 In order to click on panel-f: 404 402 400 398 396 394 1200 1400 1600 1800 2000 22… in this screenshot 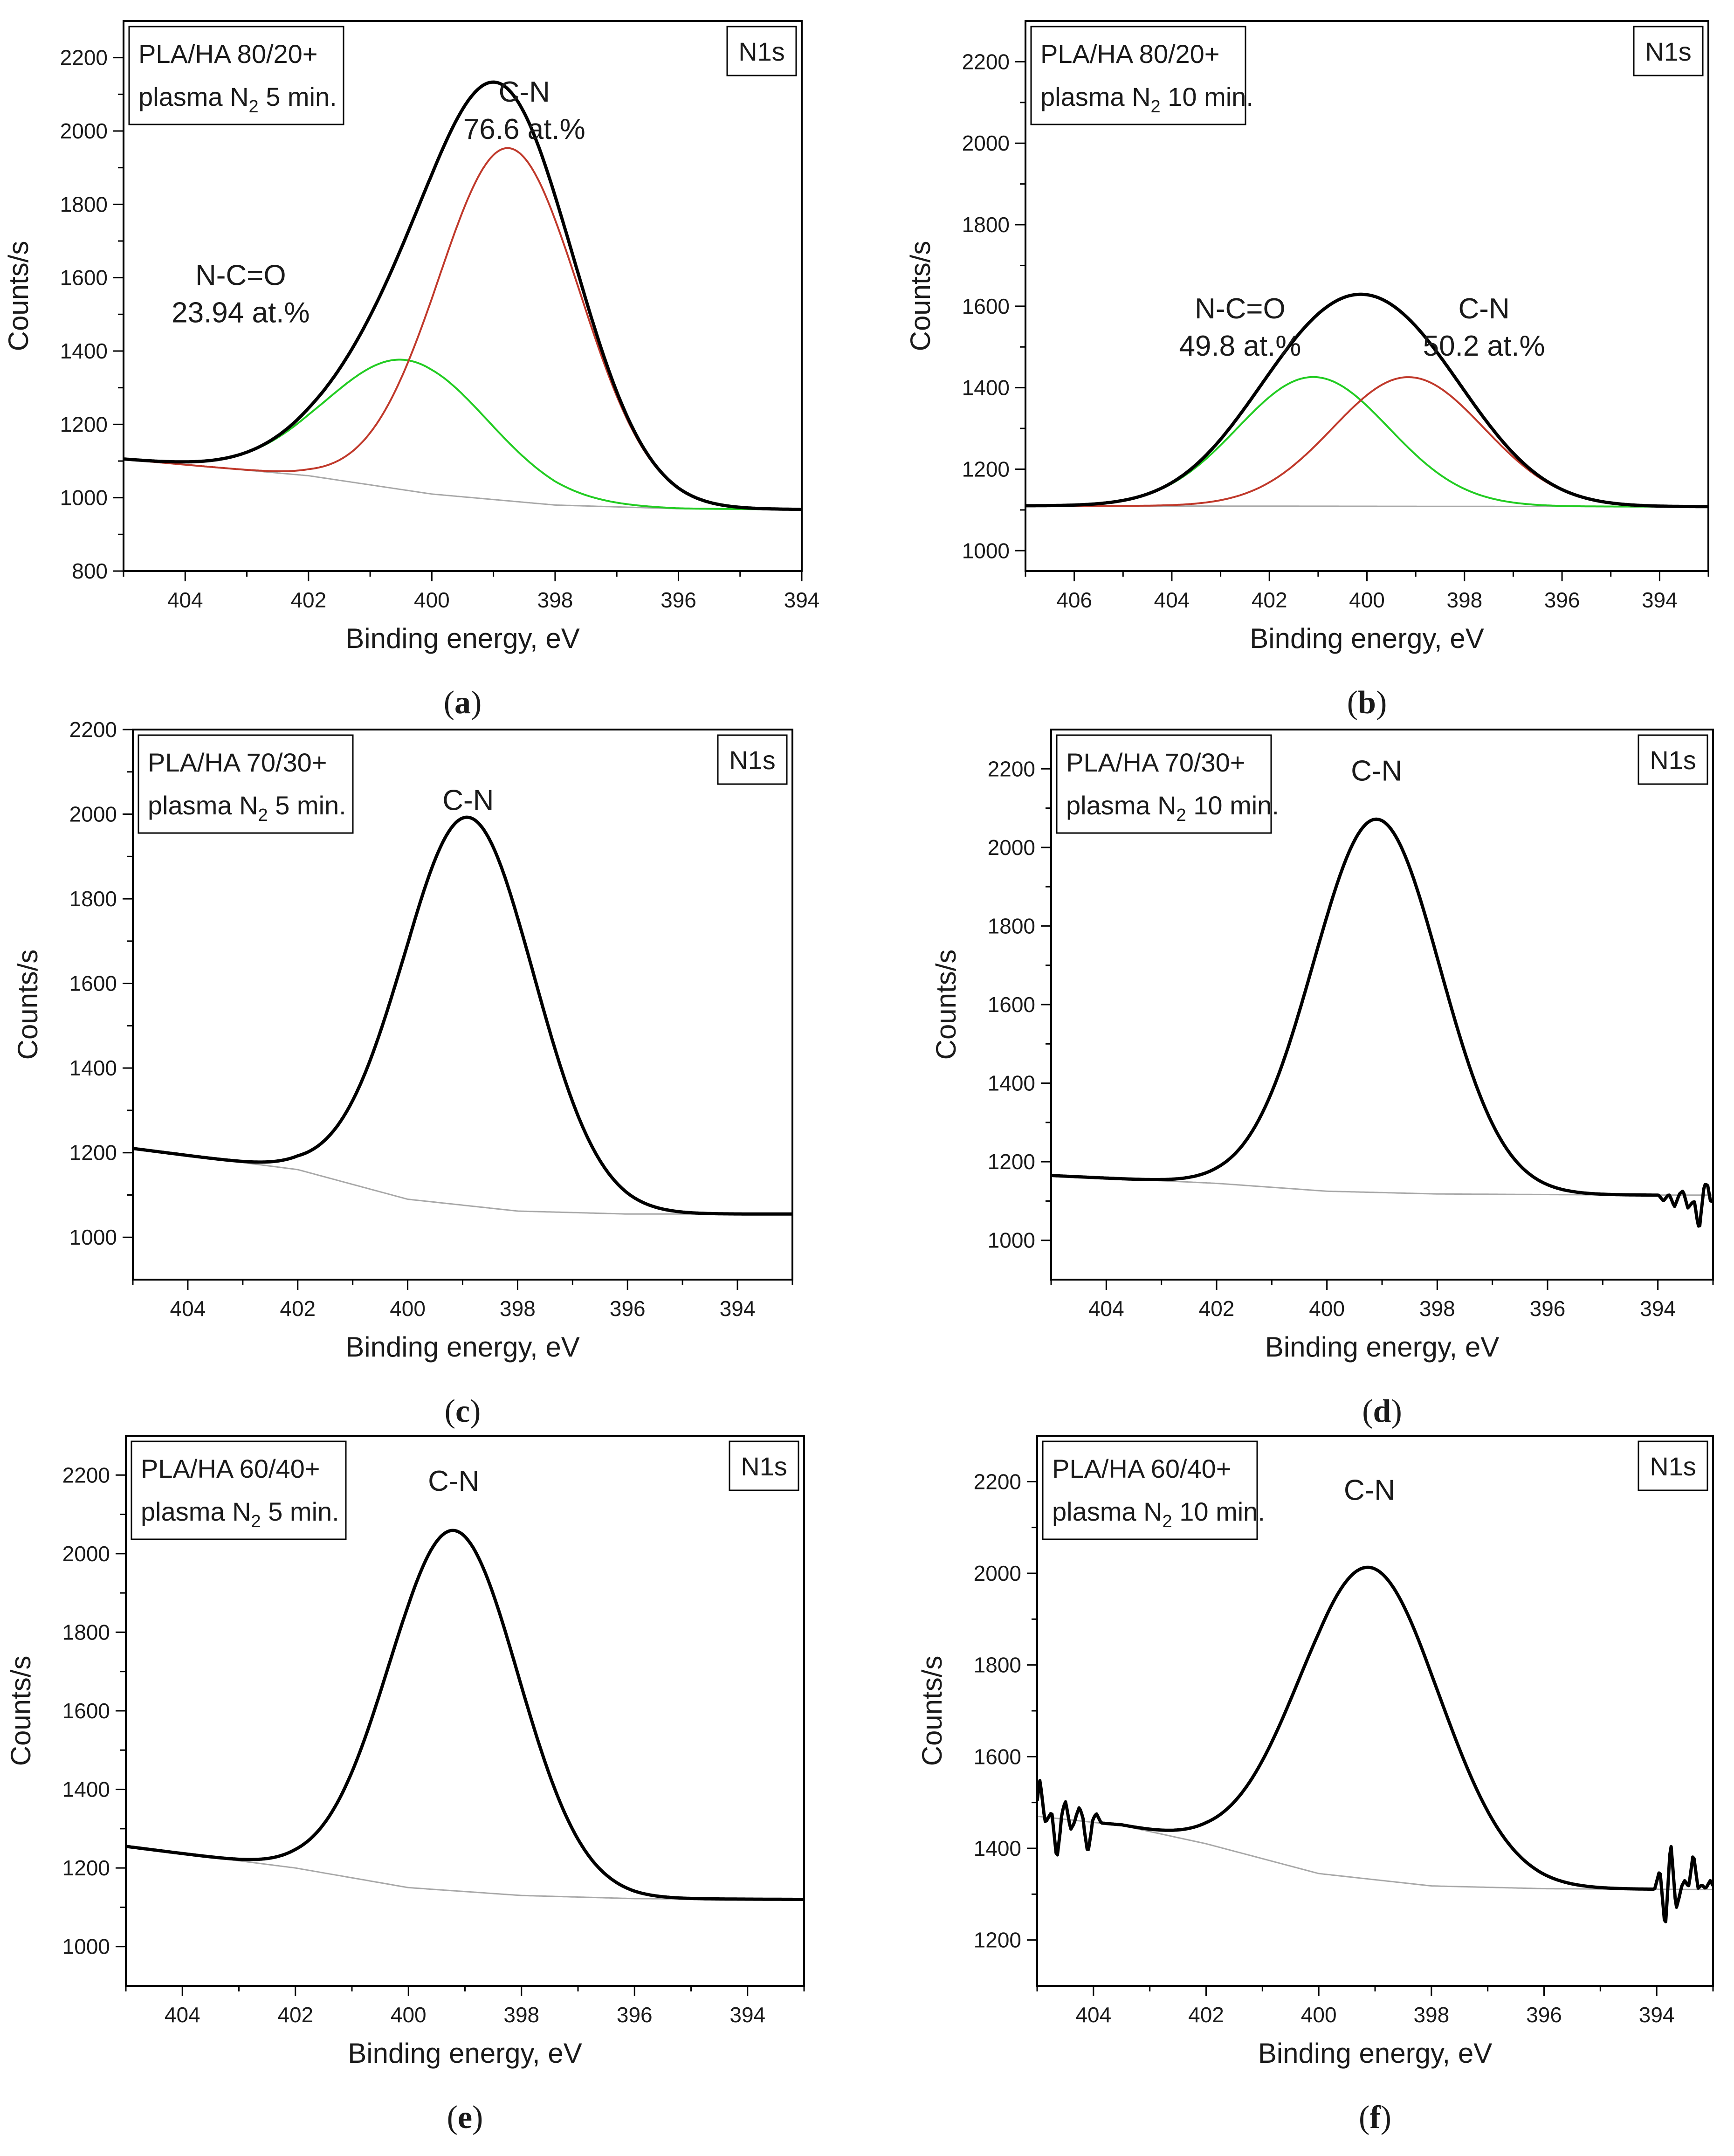, I will do `click(1315, 1785)`.